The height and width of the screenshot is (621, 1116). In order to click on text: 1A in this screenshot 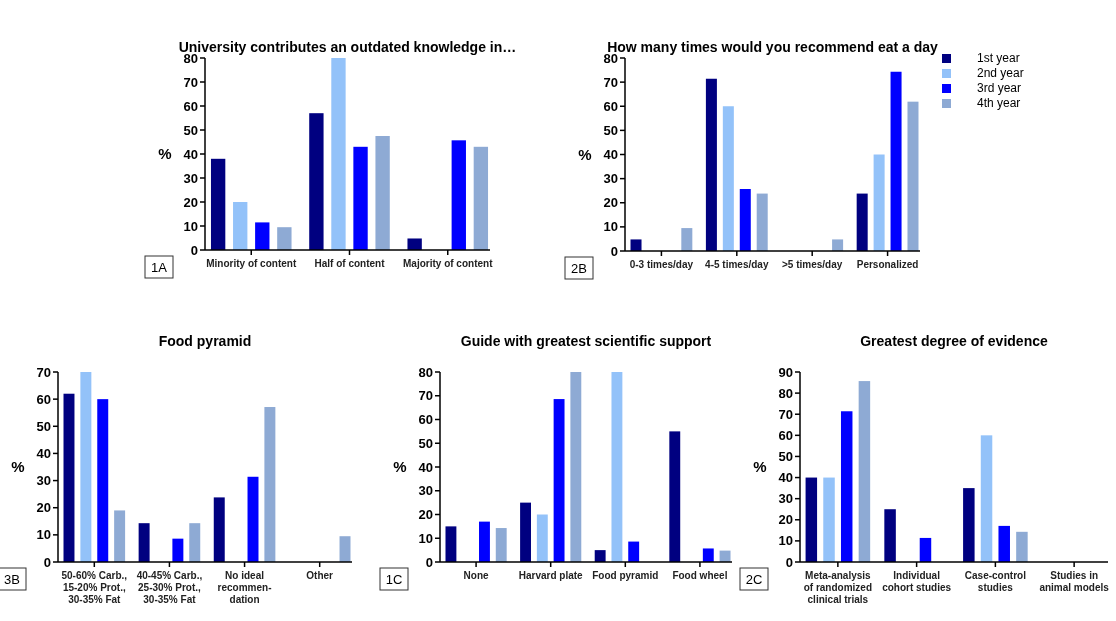, I will do `click(159, 267)`.